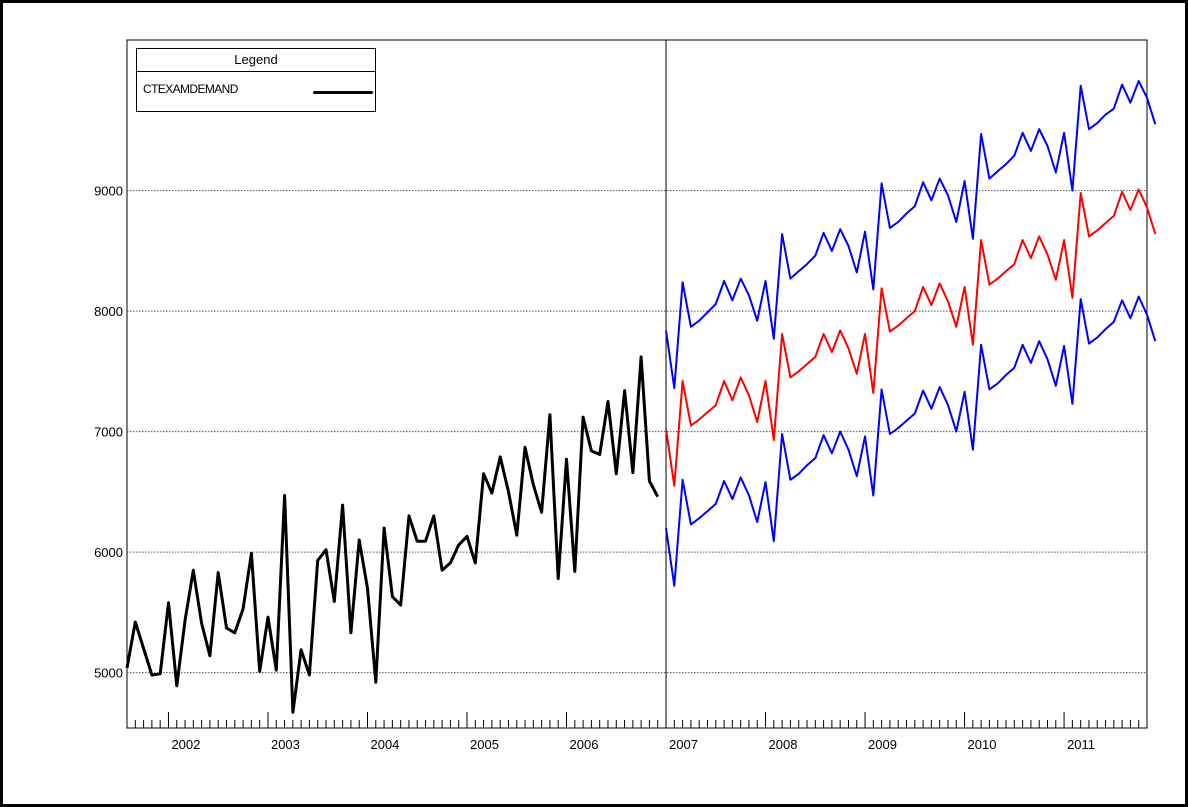 The height and width of the screenshot is (807, 1188). Describe the element at coordinates (108, 311) in the screenshot. I see `y-tick-label: 8000` at that location.